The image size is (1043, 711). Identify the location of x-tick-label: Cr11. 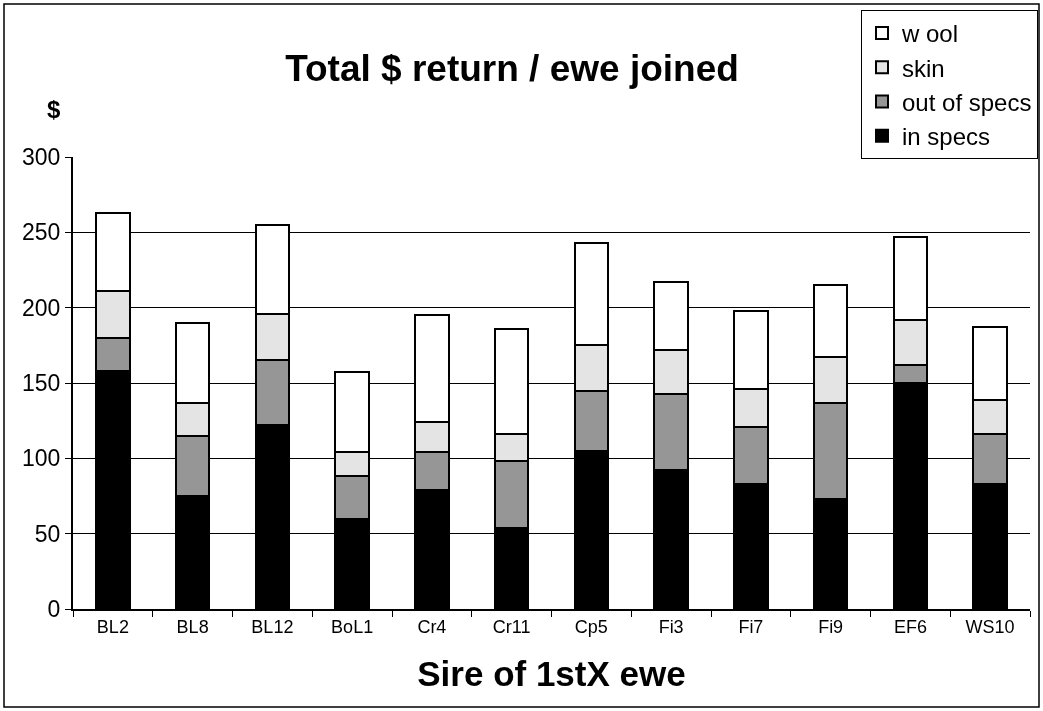
(511, 626).